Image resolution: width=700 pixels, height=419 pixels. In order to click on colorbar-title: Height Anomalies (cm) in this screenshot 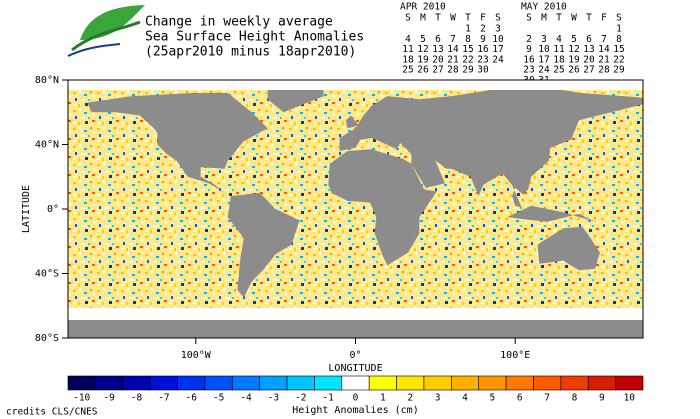, I will do `click(355, 410)`.